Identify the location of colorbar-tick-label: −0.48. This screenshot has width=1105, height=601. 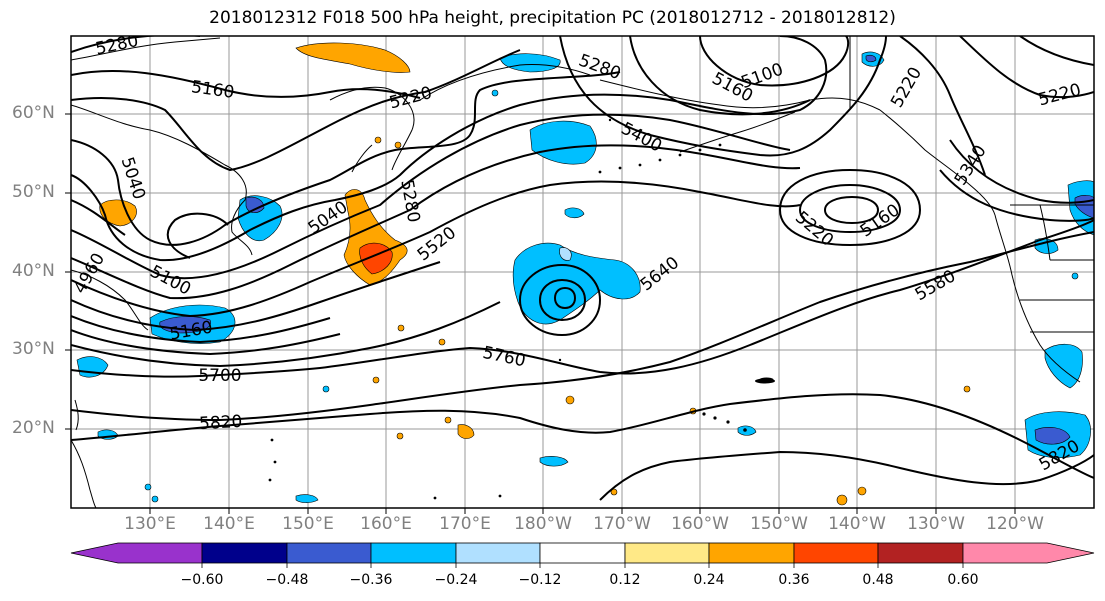
(287, 580).